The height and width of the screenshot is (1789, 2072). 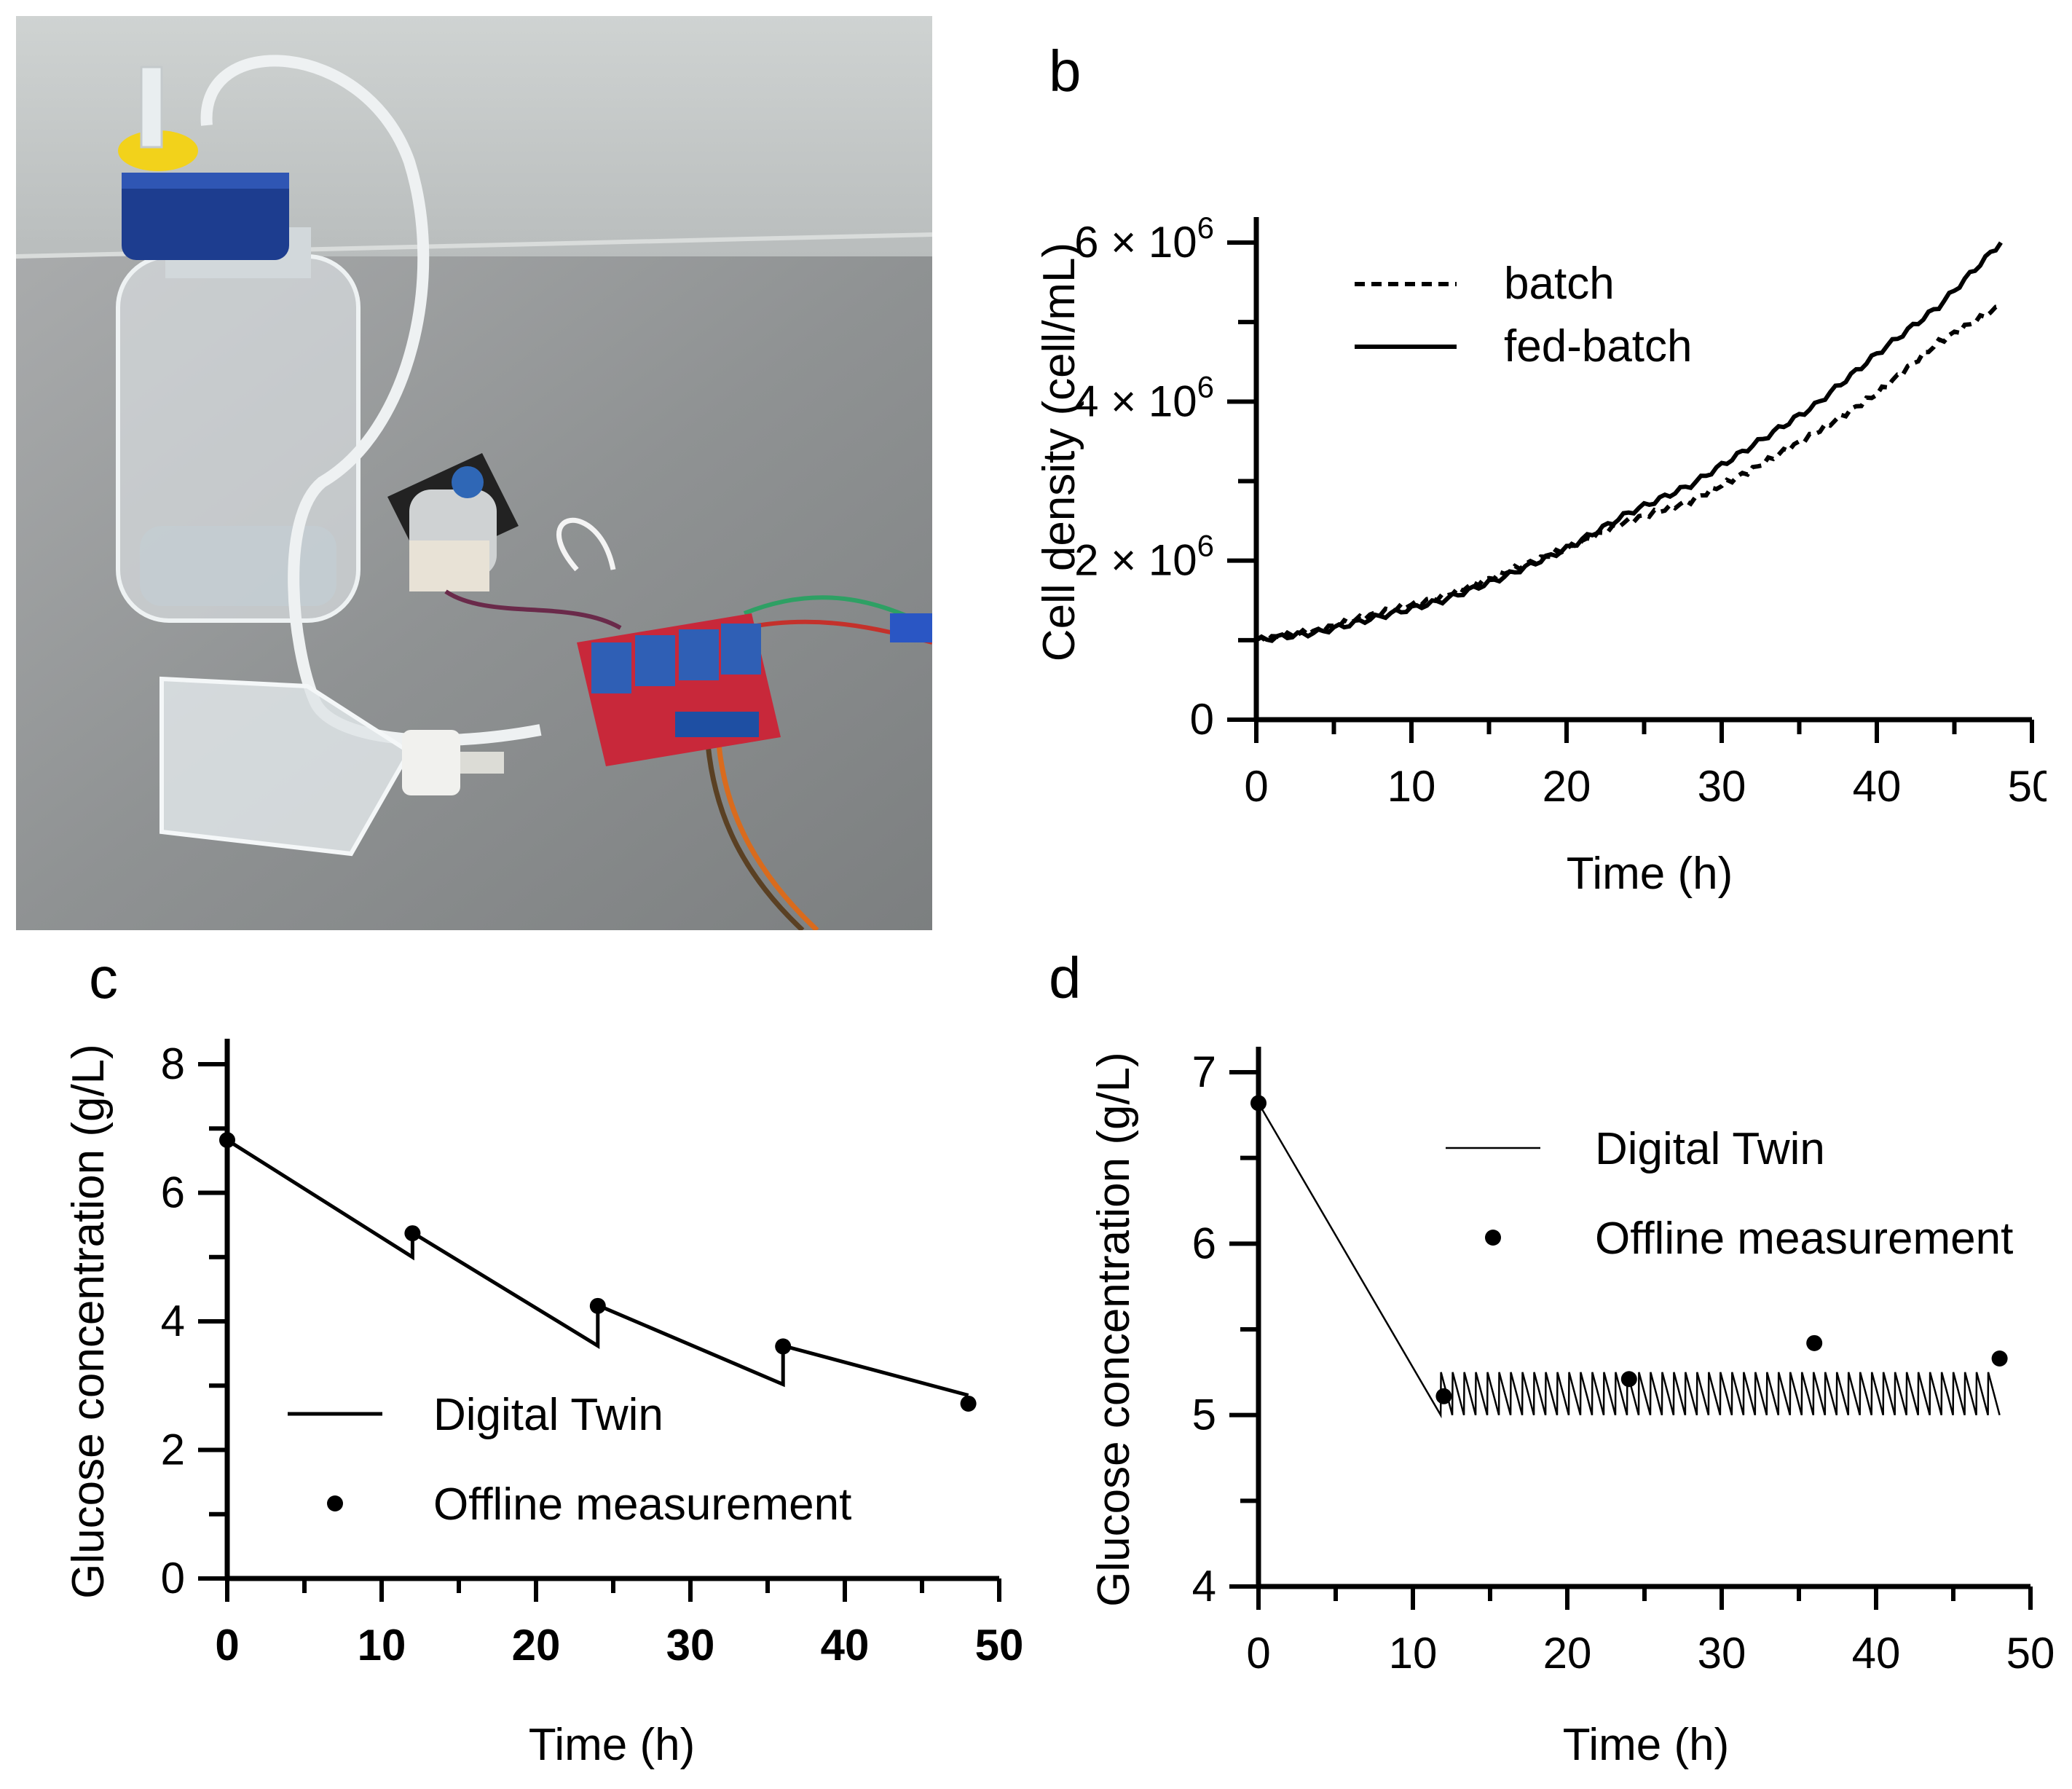 I want to click on media-bottle, so click(x=238, y=425).